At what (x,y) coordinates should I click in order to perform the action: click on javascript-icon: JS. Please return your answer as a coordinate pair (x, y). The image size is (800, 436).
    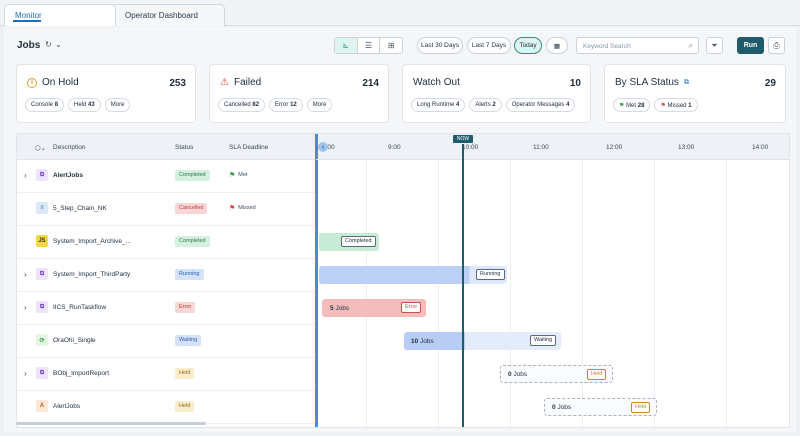
    Looking at the image, I should click on (42, 241).